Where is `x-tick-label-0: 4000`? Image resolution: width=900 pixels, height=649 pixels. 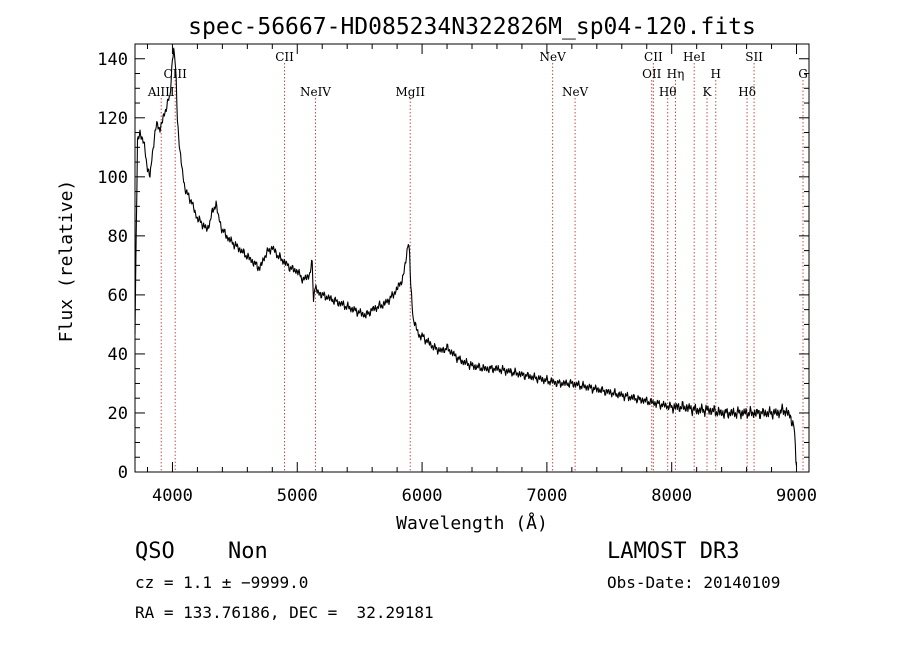
x-tick-label-0: 4000 is located at coordinates (172, 496).